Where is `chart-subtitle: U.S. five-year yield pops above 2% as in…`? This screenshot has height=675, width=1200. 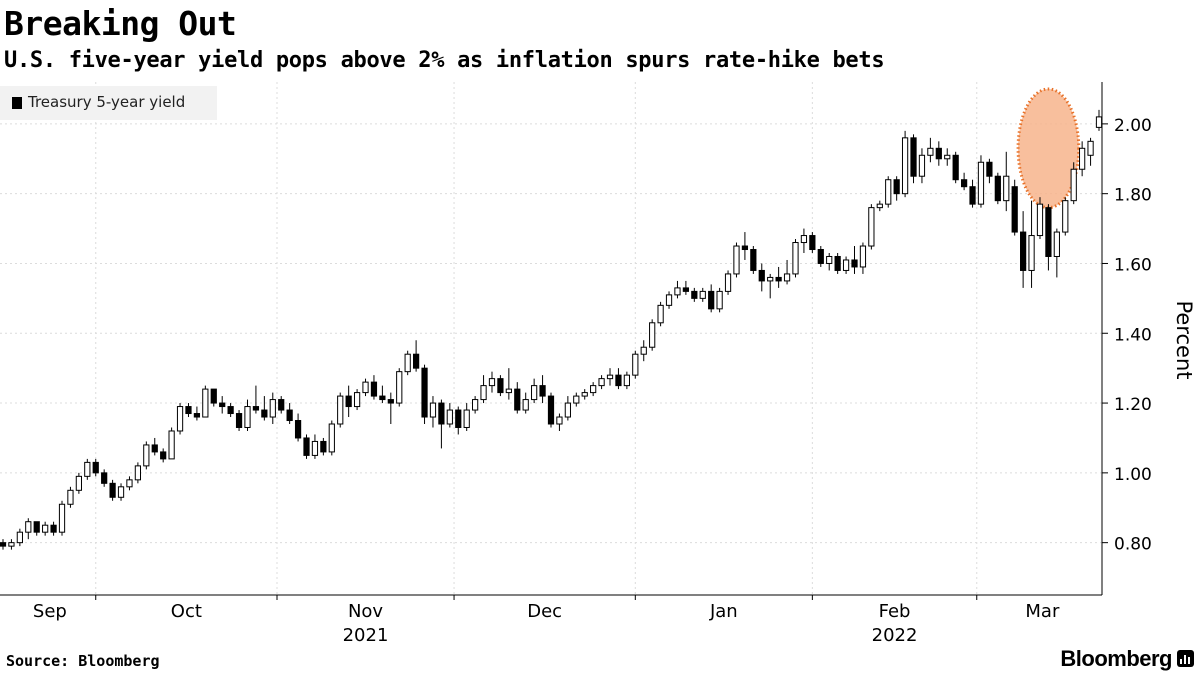
chart-subtitle: U.S. five-year yield pops above 2% as in… is located at coordinates (444, 60).